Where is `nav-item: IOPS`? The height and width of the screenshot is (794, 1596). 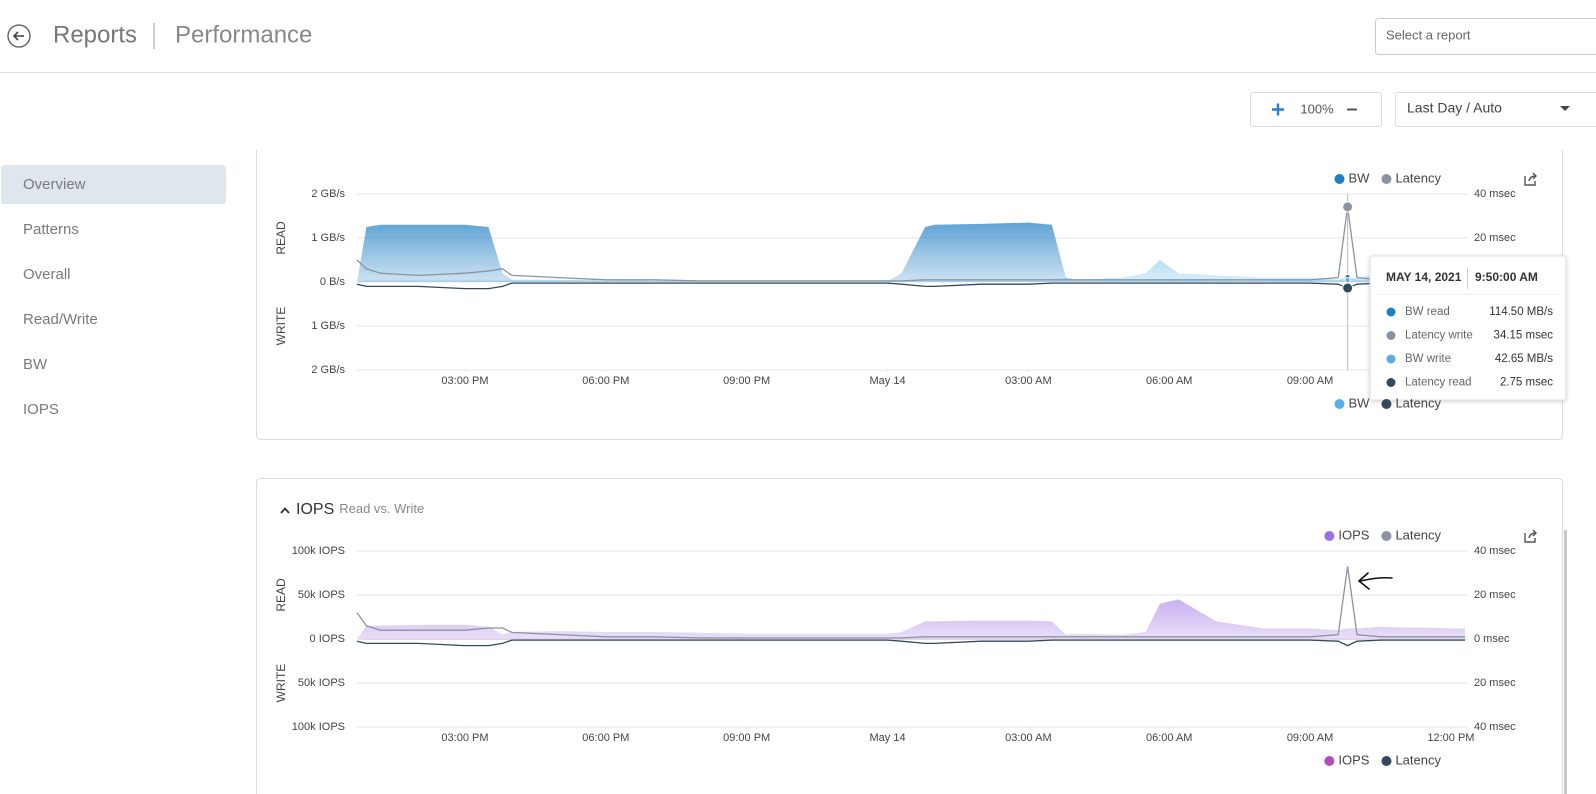 nav-item: IOPS is located at coordinates (41, 409).